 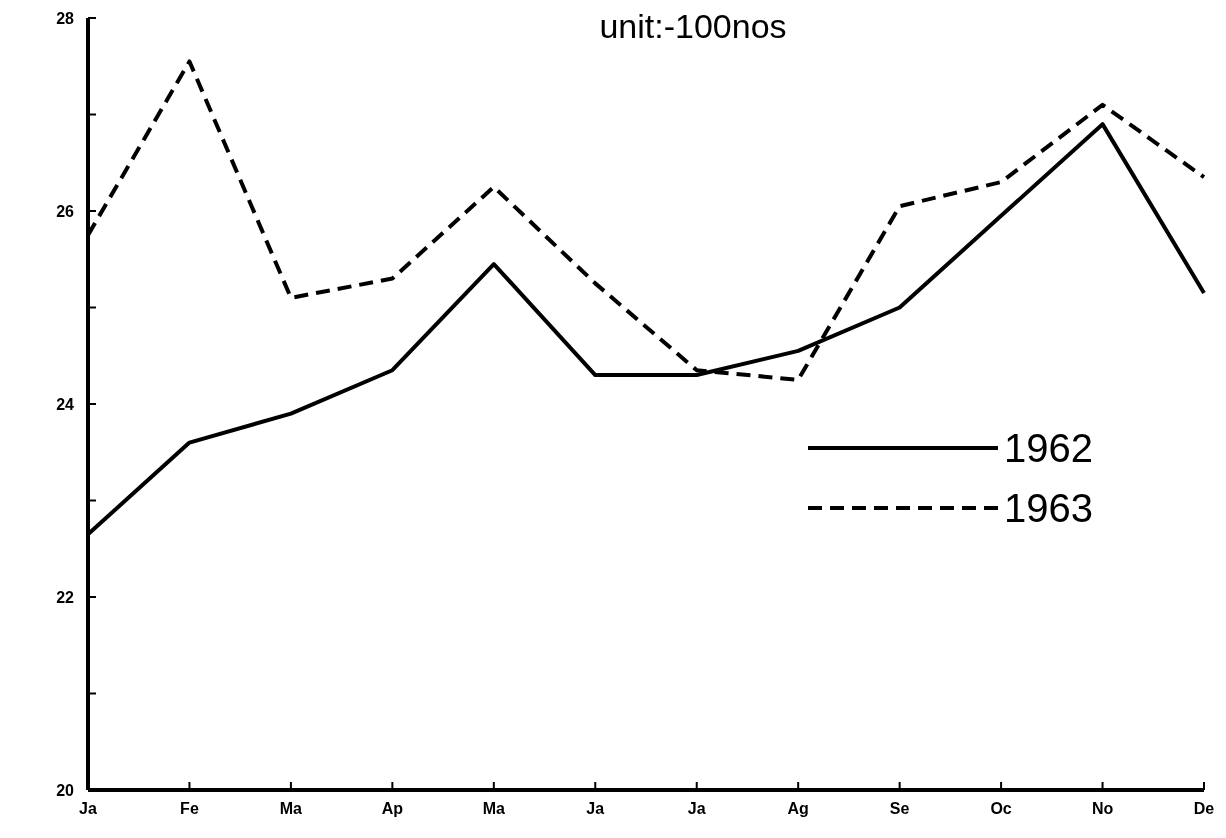 I want to click on x-tick-label: No, so click(x=1102, y=808).